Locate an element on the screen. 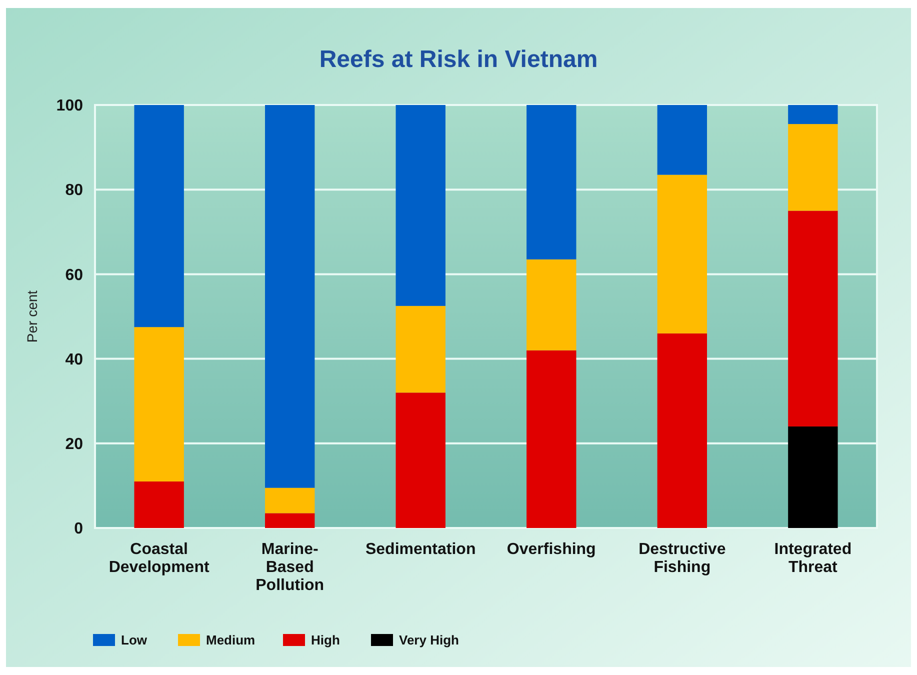 The width and height of the screenshot is (917, 675). legend-label: Medium is located at coordinates (231, 640).